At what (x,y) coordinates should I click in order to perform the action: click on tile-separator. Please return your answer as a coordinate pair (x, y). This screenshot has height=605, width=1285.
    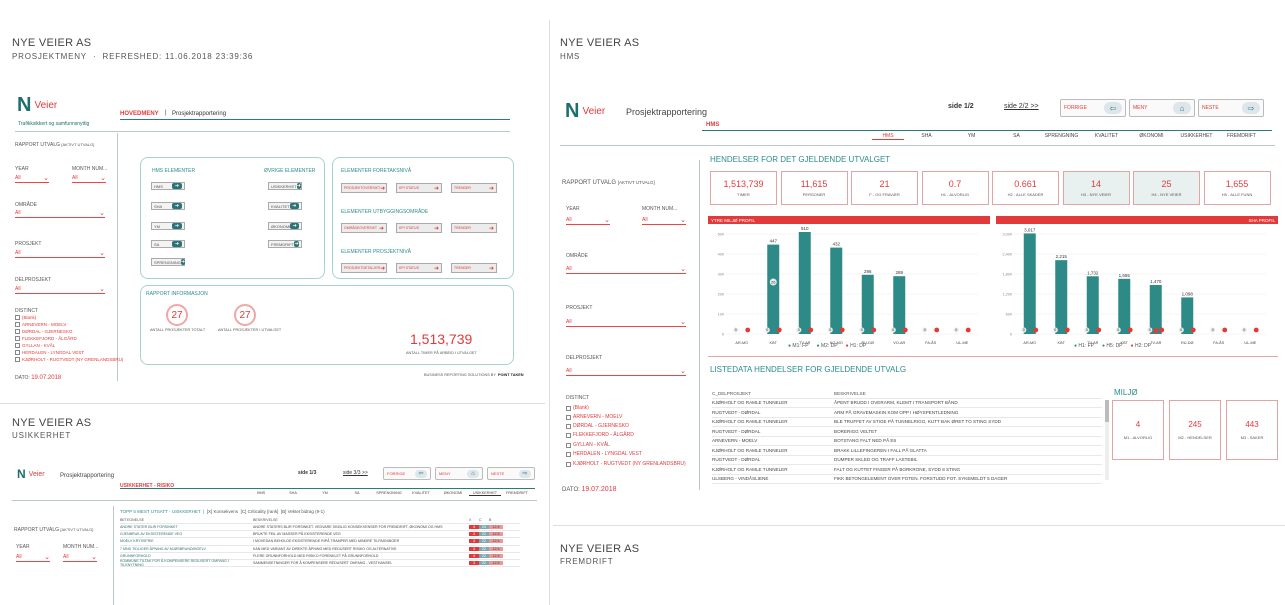
    Looking at the image, I should click on (272, 403).